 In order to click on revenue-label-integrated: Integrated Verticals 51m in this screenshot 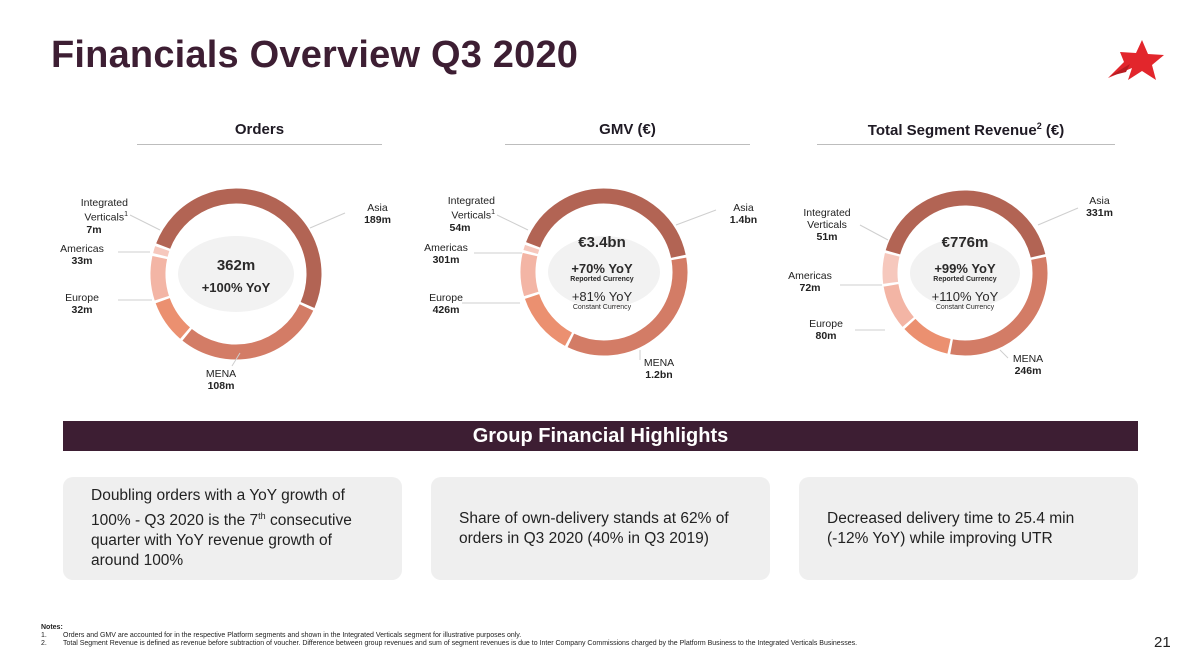, I will do `click(827, 225)`.